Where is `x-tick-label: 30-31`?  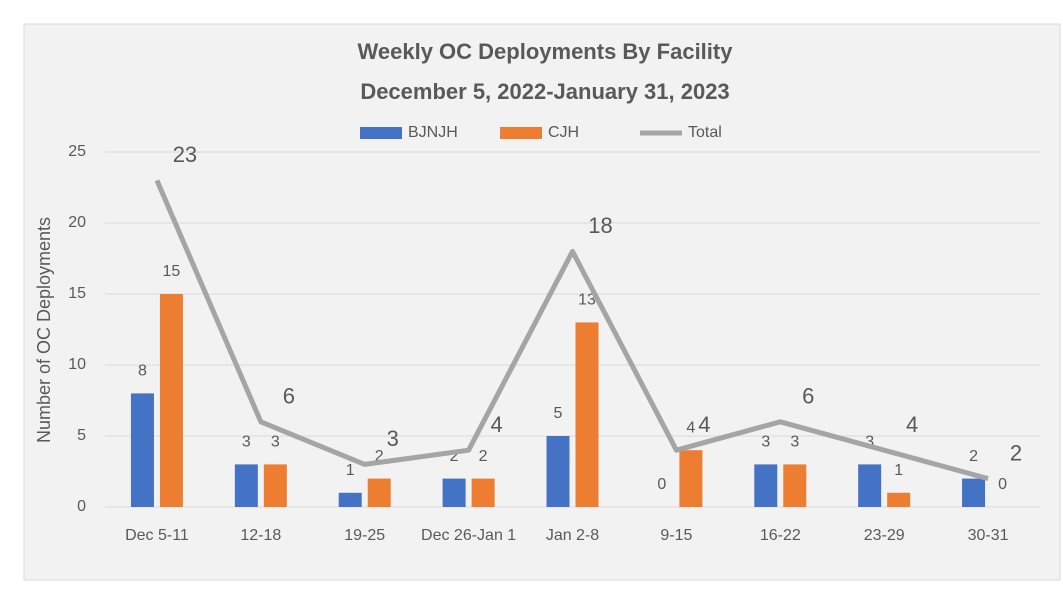
x-tick-label: 30-31 is located at coordinates (988, 535).